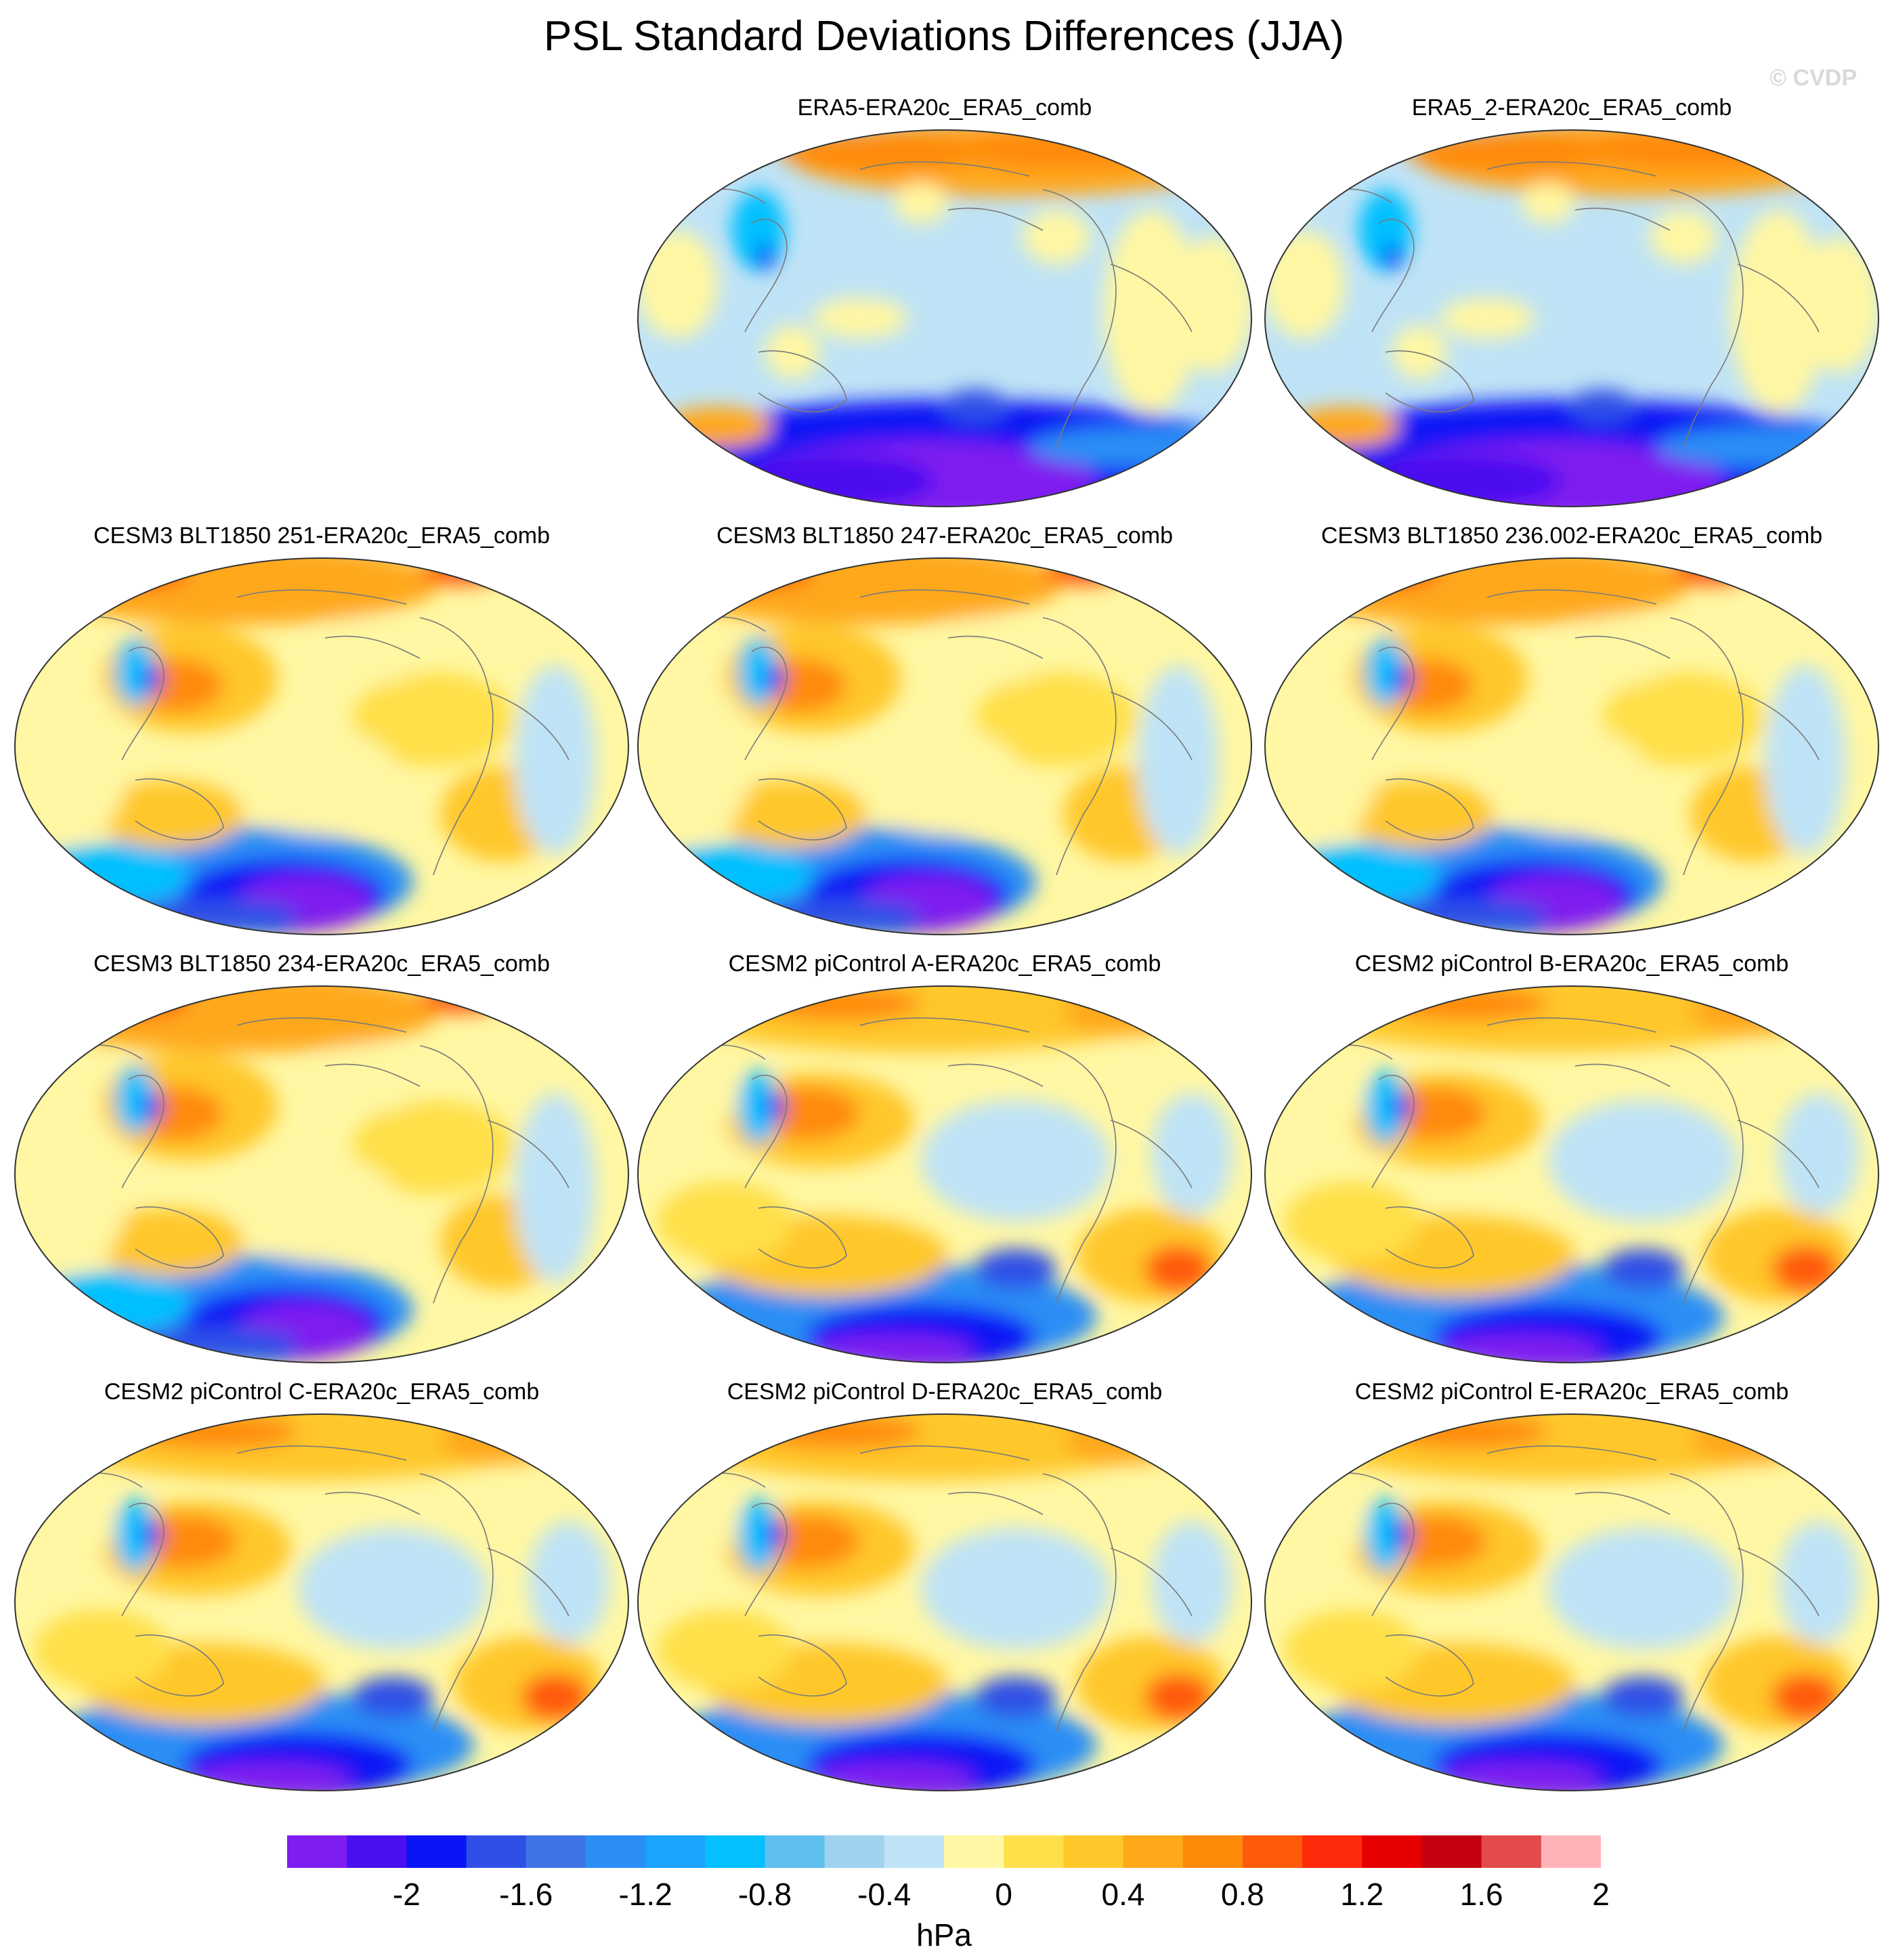 The width and height of the screenshot is (1888, 1960). Describe the element at coordinates (944, 1935) in the screenshot. I see `colorbar-units: hPa` at that location.